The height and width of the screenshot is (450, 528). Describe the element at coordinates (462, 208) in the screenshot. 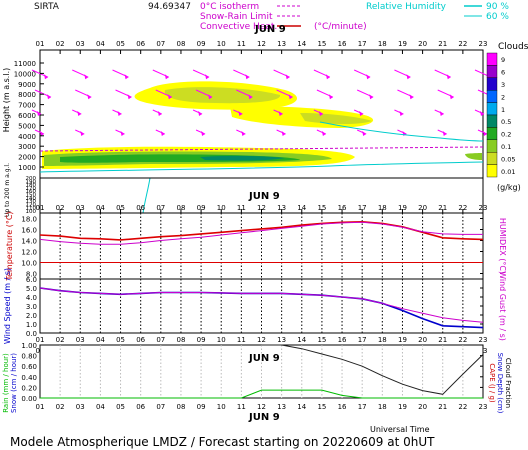

I see `mid-hour-label: 22` at that location.